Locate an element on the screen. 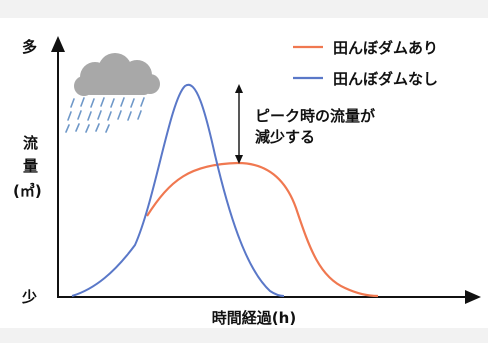 The image size is (488, 343). y-axis-unit: (㎥) is located at coordinates (27, 191).